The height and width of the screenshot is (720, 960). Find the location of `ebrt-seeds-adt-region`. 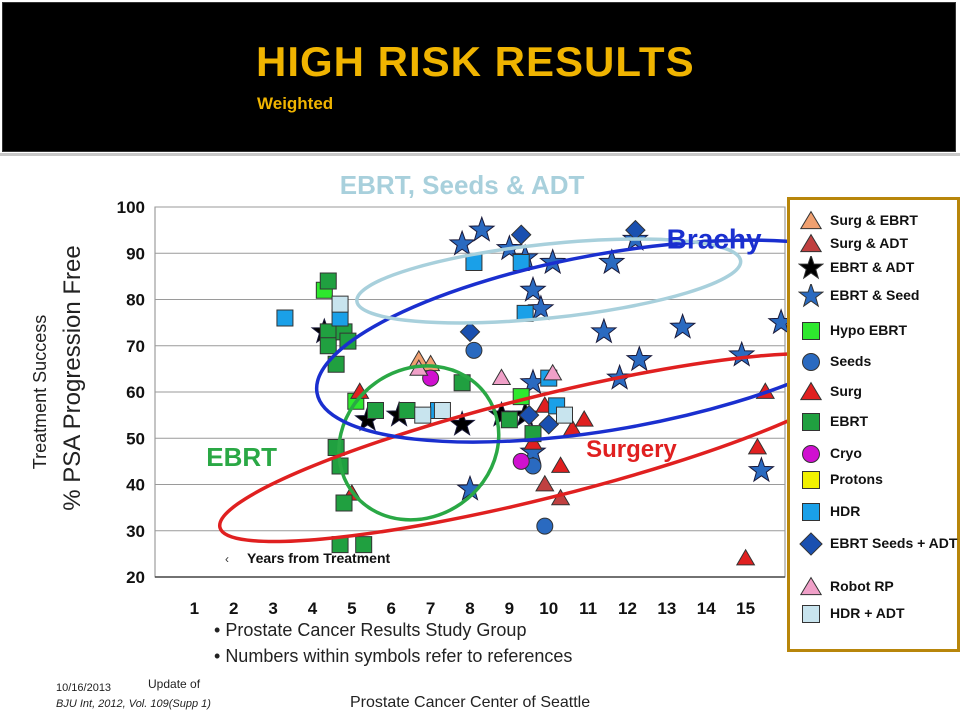

ebrt-seeds-adt-region is located at coordinates (549, 281).